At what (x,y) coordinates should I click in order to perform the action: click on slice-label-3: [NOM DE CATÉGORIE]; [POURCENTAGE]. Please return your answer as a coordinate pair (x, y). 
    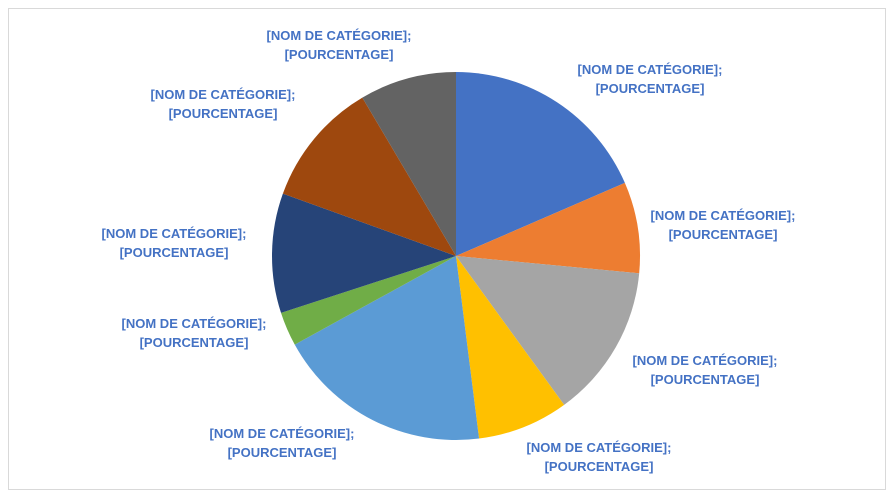
    Looking at the image, I should click on (705, 370).